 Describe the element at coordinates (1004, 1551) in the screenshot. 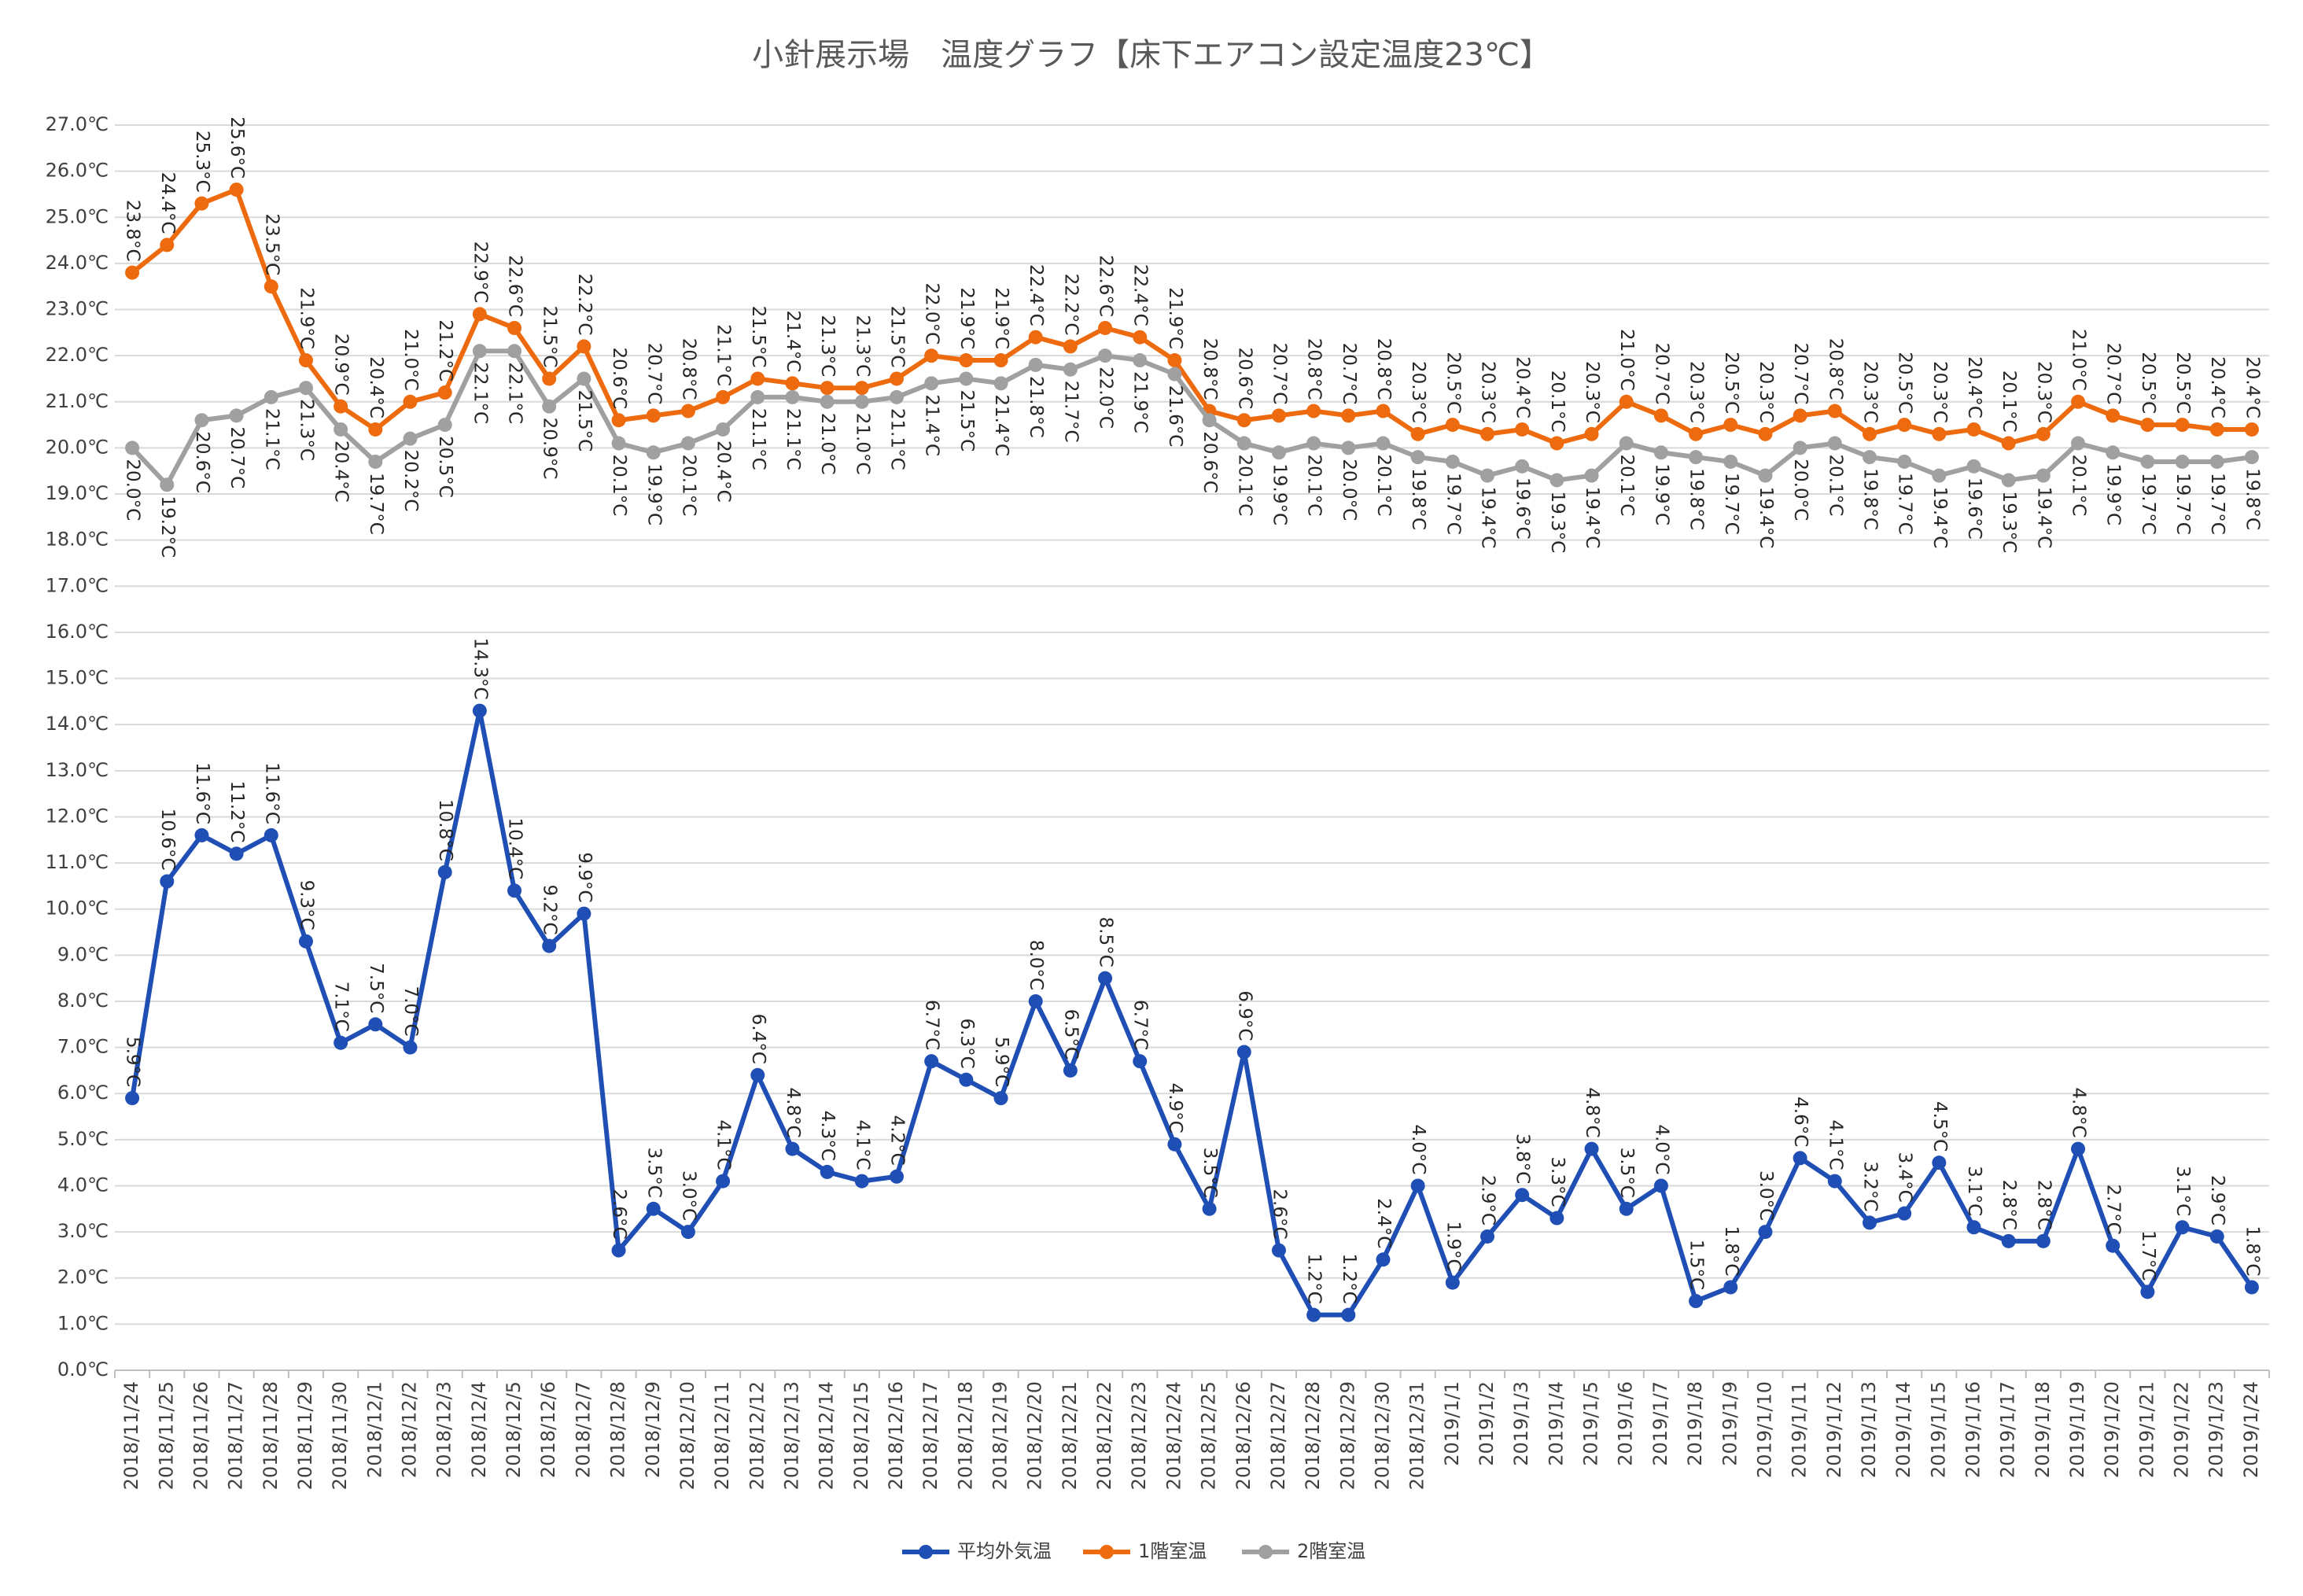

I see `legend-label: 平均外気温` at that location.